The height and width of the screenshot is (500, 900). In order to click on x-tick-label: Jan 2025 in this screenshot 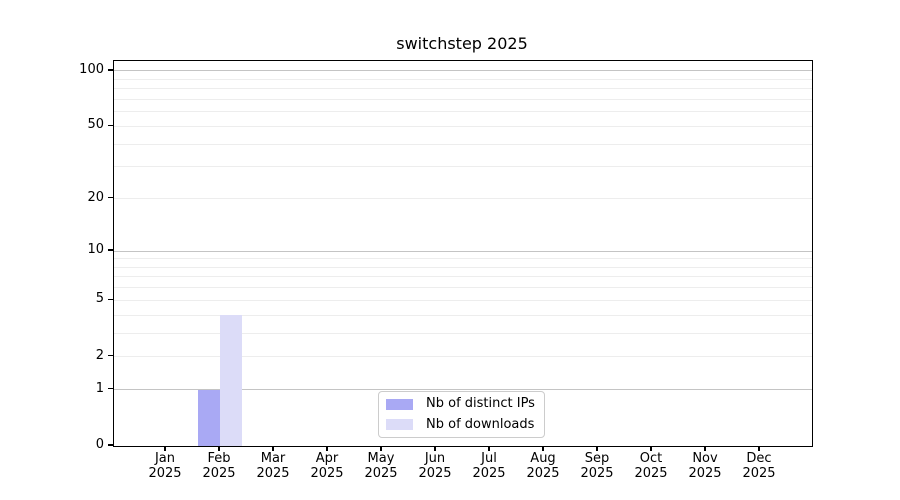, I will do `click(165, 466)`.